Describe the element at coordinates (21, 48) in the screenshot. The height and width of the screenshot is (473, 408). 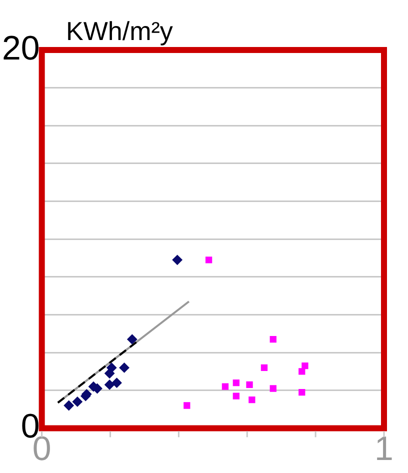
I see `y-tick-label: 20` at that location.